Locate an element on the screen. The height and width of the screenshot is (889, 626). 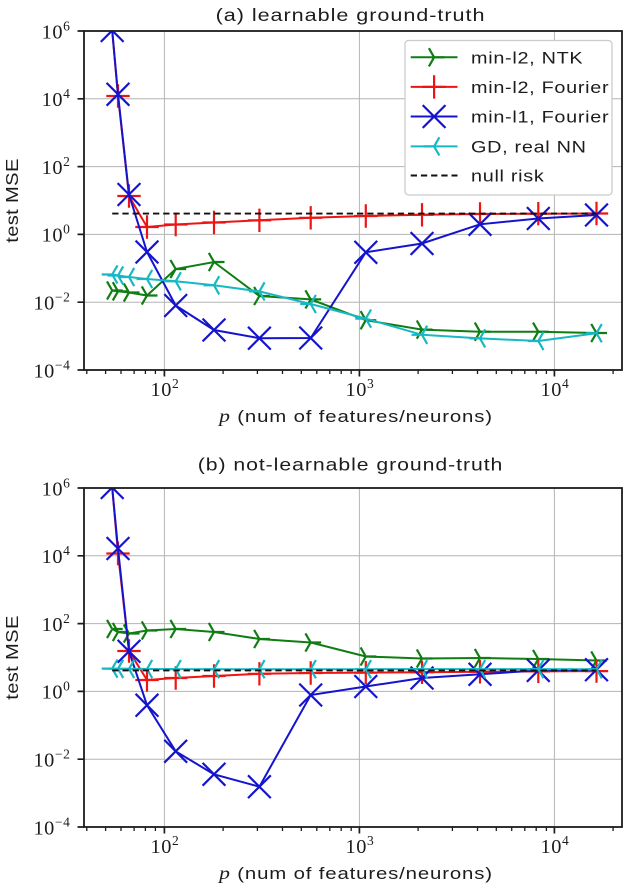
svg-text: (b) not-learnable ground-truth is located at coordinates (351, 465).